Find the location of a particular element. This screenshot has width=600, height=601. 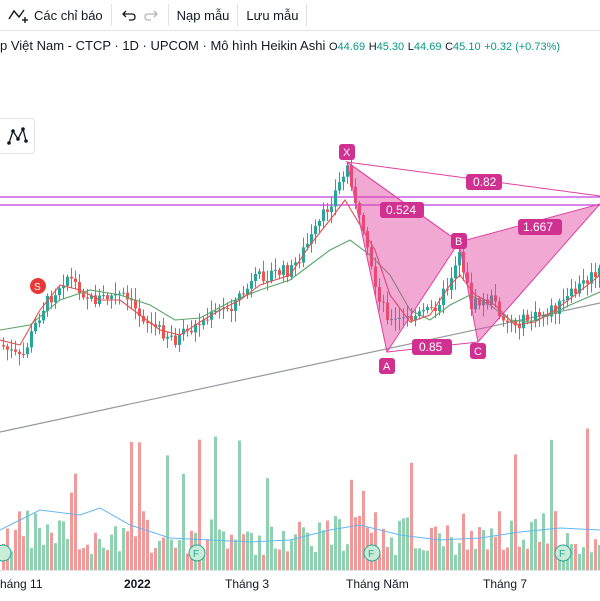

save-template-button: Lưu mẫu is located at coordinates (272, 15).